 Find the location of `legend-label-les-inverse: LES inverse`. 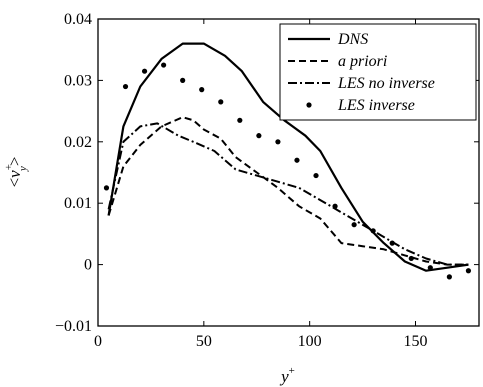

legend-label-les-inverse: LES inverse is located at coordinates (376, 105).